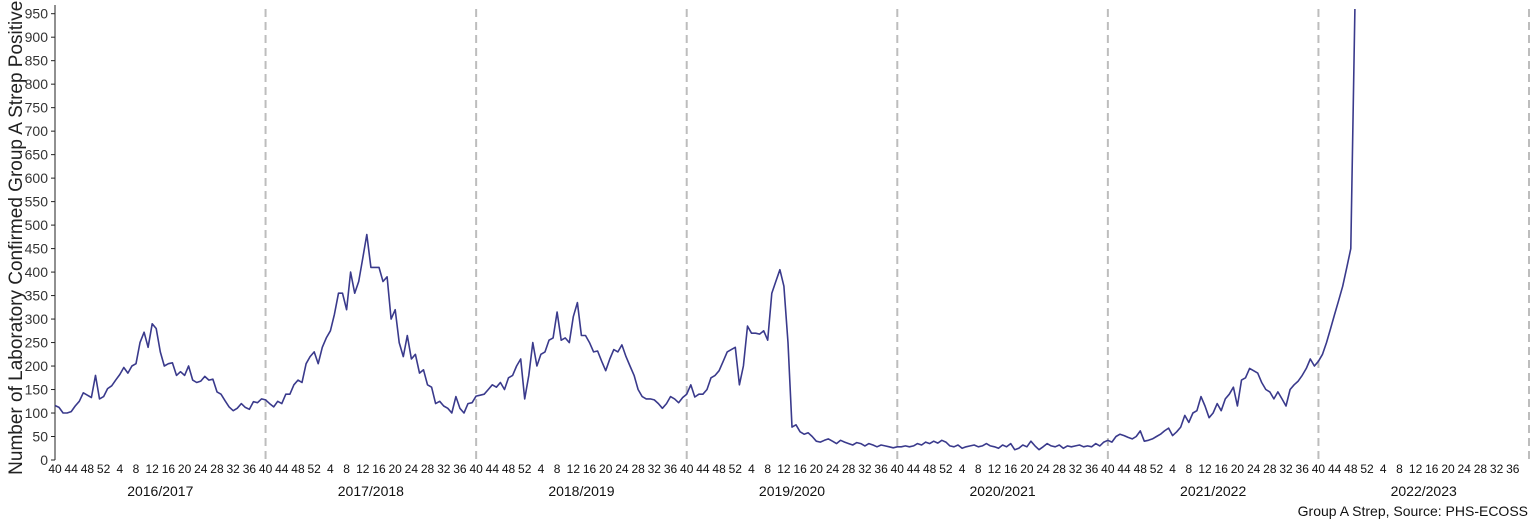 Image resolution: width=1537 pixels, height=527 pixels. Describe the element at coordinates (37, 366) in the screenshot. I see `y-tick-label: 200` at that location.